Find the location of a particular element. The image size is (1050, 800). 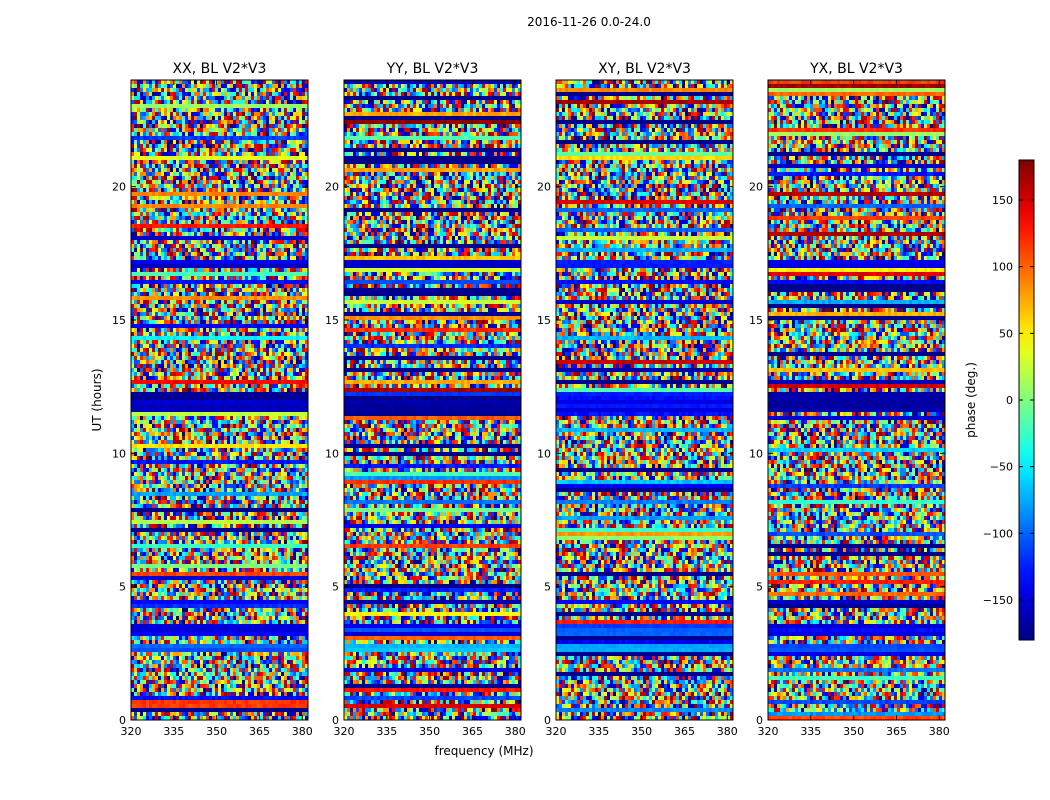

colorbar-tick-label: −50 is located at coordinates (1001, 467).